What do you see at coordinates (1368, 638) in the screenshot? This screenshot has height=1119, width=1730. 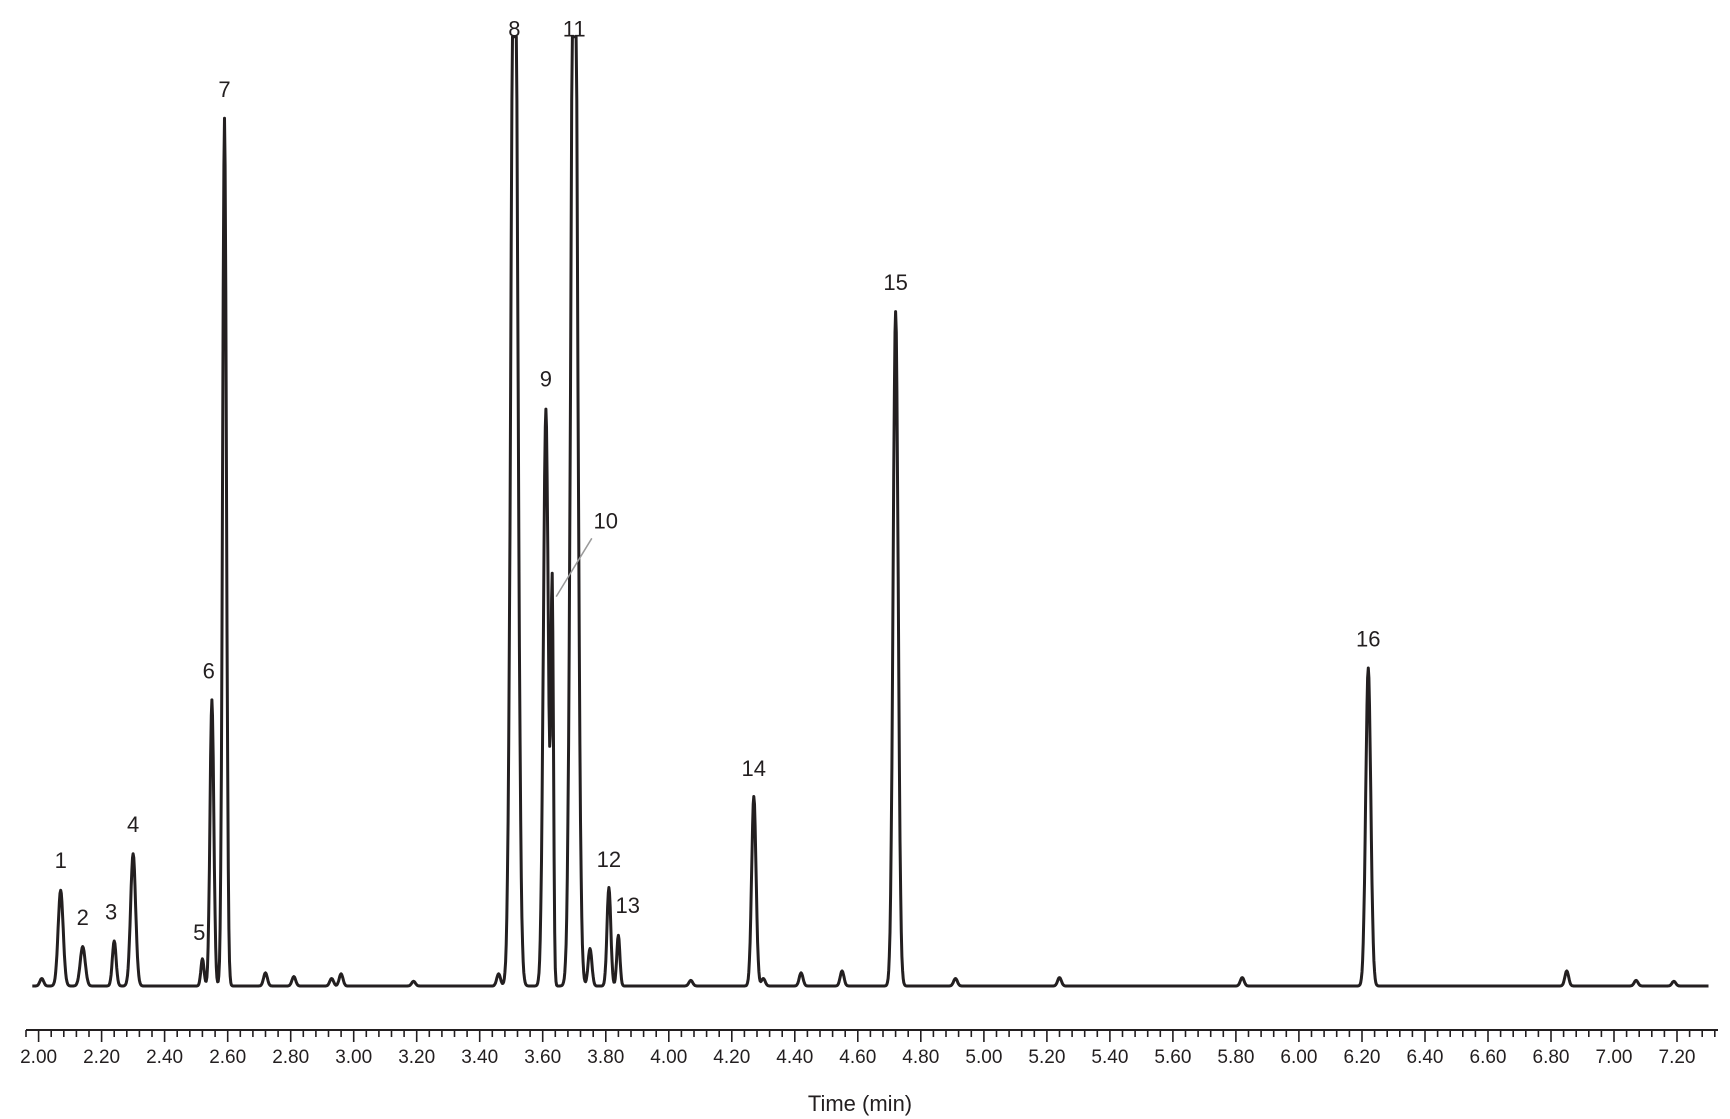 I see `peak-label-16: 16` at bounding box center [1368, 638].